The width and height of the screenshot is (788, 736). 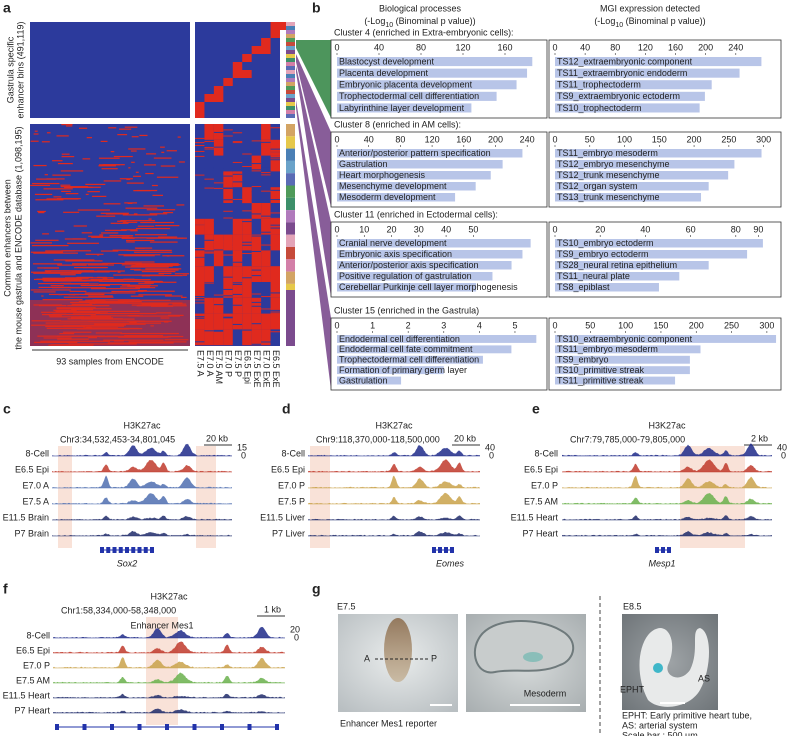 I want to click on track-name: E7.0 P, so click(x=291, y=485).